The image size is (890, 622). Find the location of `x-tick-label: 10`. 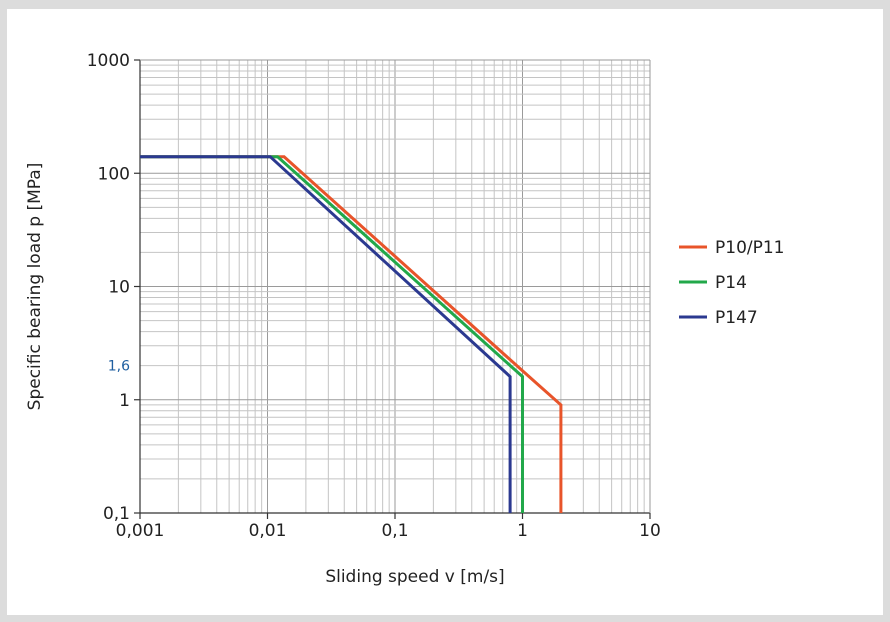

x-tick-label: 10 is located at coordinates (650, 531).